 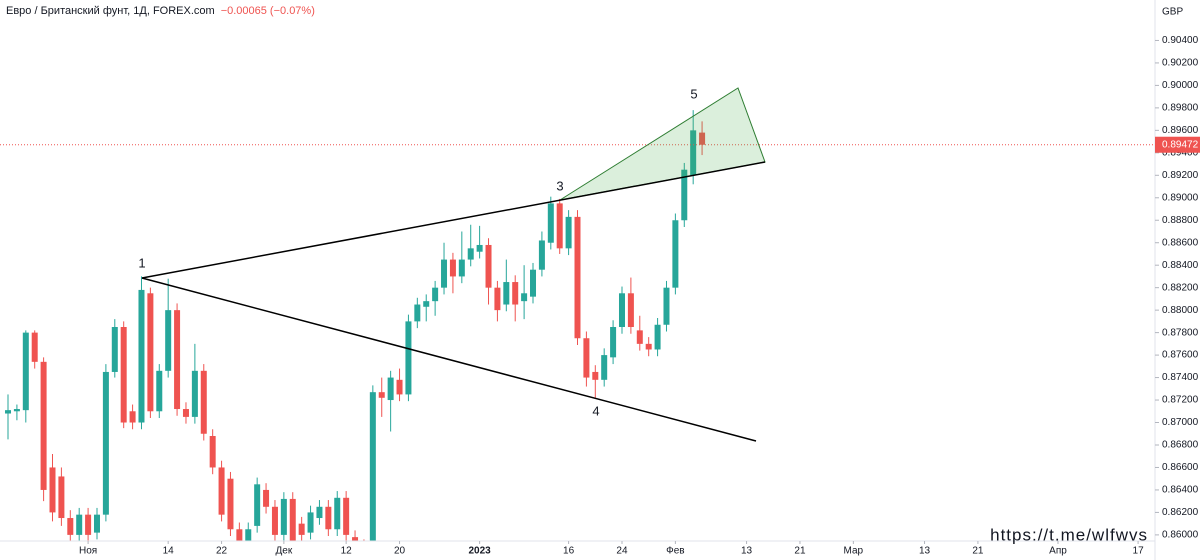 What do you see at coordinates (1180, 332) in the screenshot?
I see `y-tick-label: 0.87800` at bounding box center [1180, 332].